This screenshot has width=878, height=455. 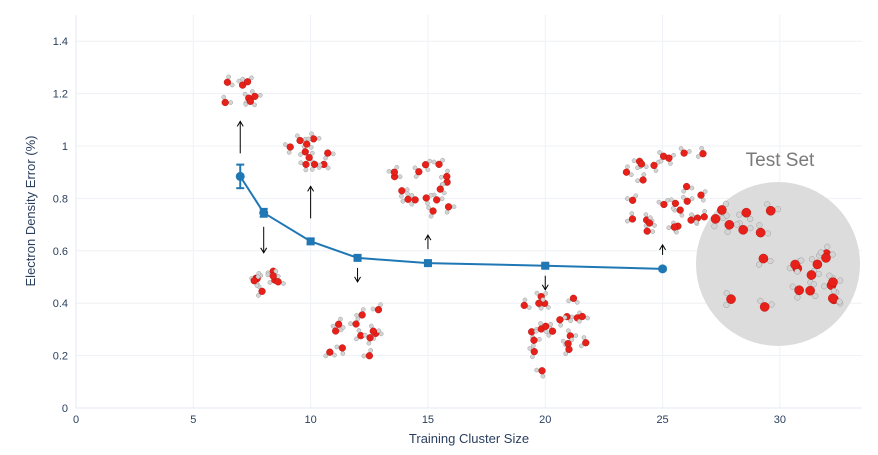 I want to click on y-tick-label: 0.4, so click(x=60, y=304).